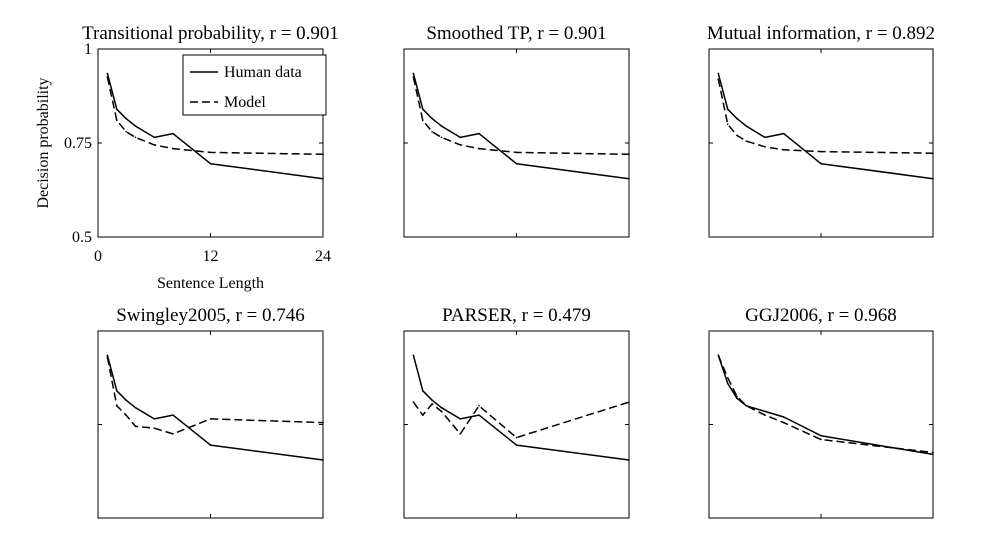 The height and width of the screenshot is (554, 995). I want to click on y-tick-label: 0.75, so click(78, 143).